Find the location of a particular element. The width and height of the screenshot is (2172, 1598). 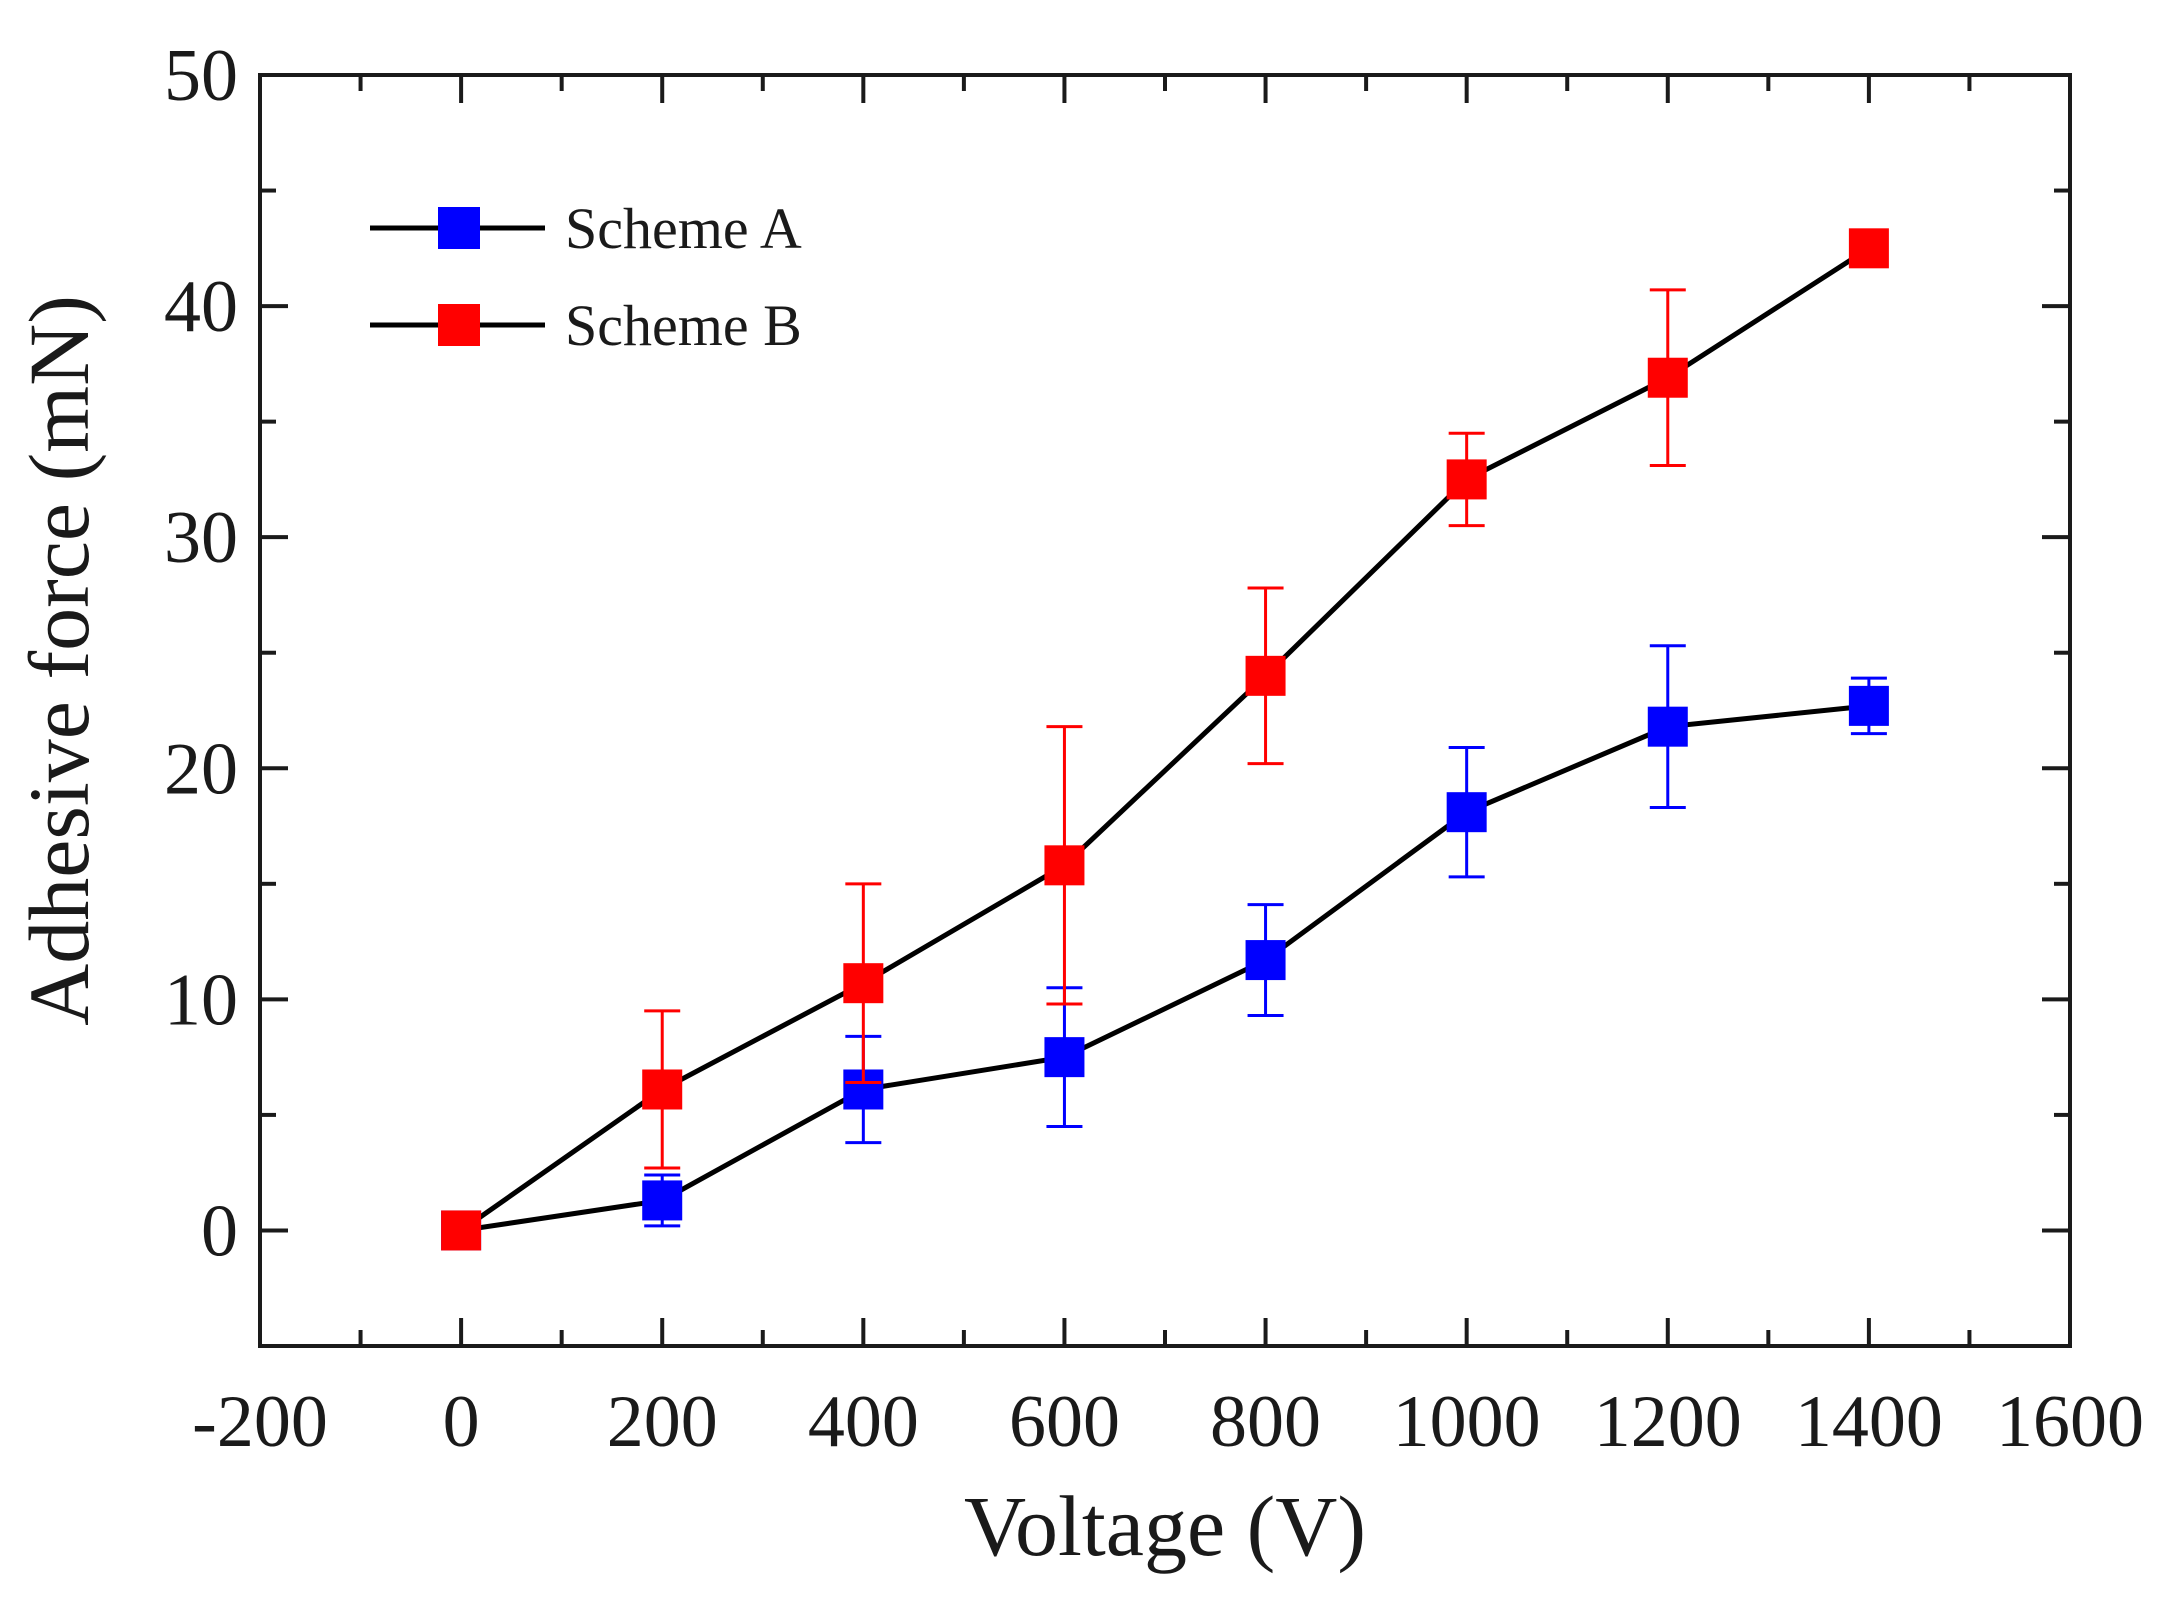

x-tick-label: 1400 is located at coordinates (1869, 1422).